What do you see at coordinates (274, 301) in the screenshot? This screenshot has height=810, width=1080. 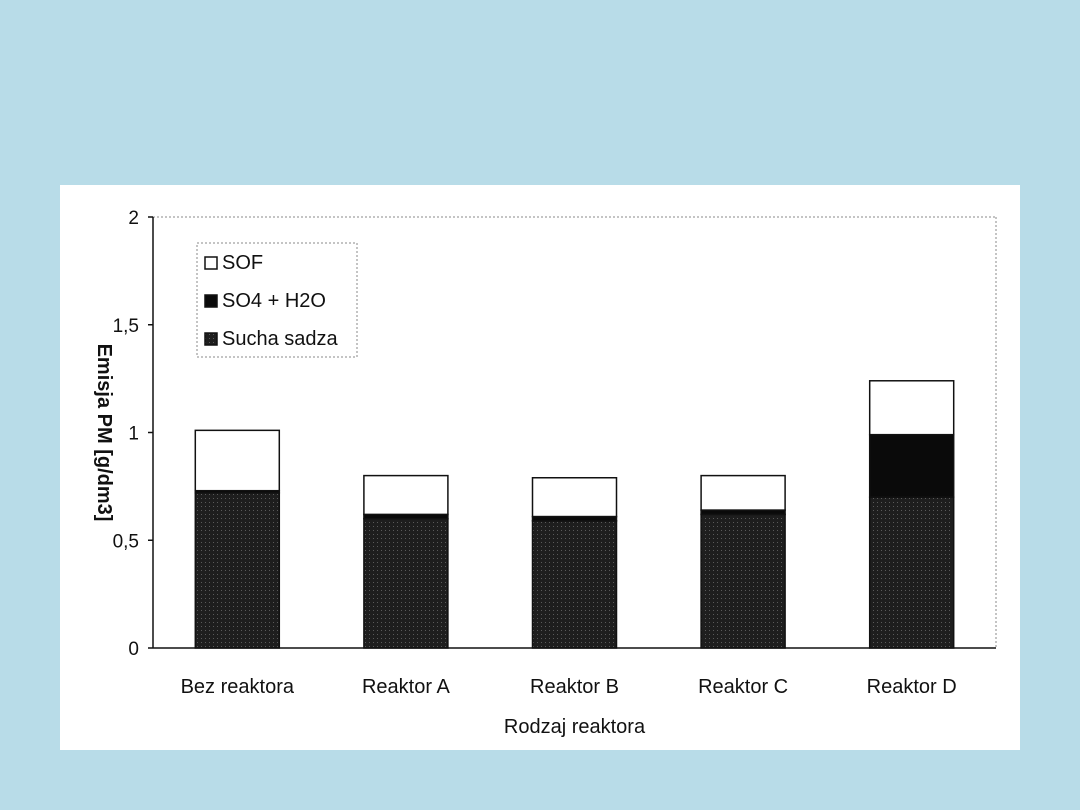 I see `legend-label-so4-h2o: SO4 + H2O` at bounding box center [274, 301].